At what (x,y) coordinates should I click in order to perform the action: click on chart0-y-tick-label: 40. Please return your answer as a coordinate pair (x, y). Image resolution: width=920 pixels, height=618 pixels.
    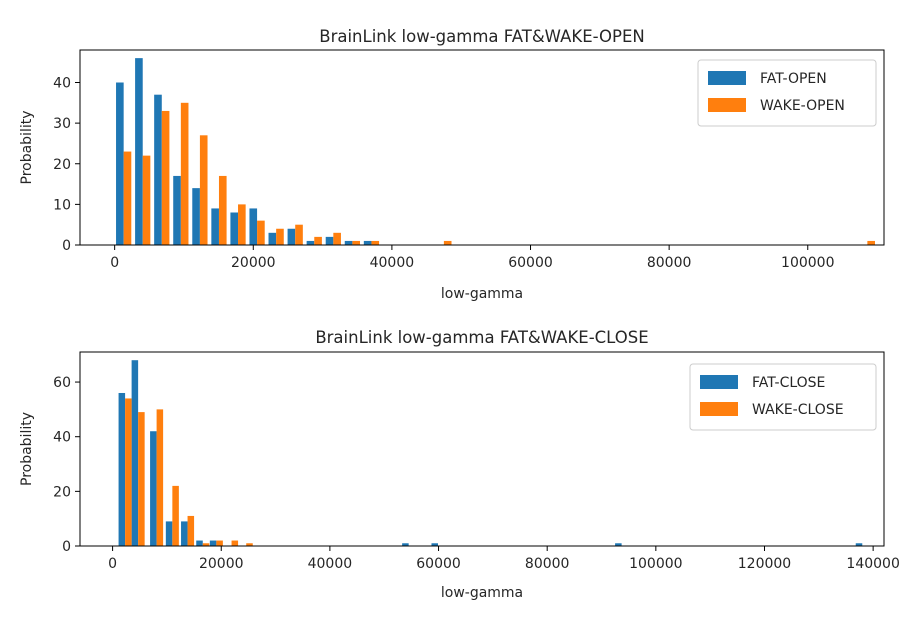
    Looking at the image, I should click on (62, 84).